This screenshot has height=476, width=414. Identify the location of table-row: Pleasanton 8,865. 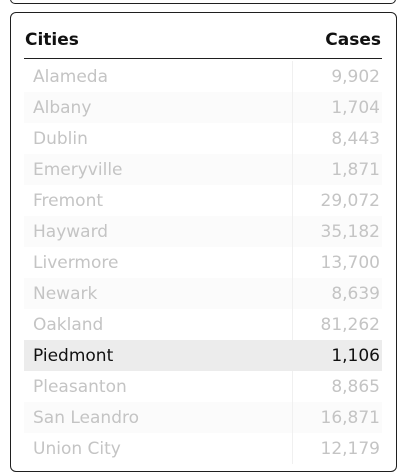
(203, 386).